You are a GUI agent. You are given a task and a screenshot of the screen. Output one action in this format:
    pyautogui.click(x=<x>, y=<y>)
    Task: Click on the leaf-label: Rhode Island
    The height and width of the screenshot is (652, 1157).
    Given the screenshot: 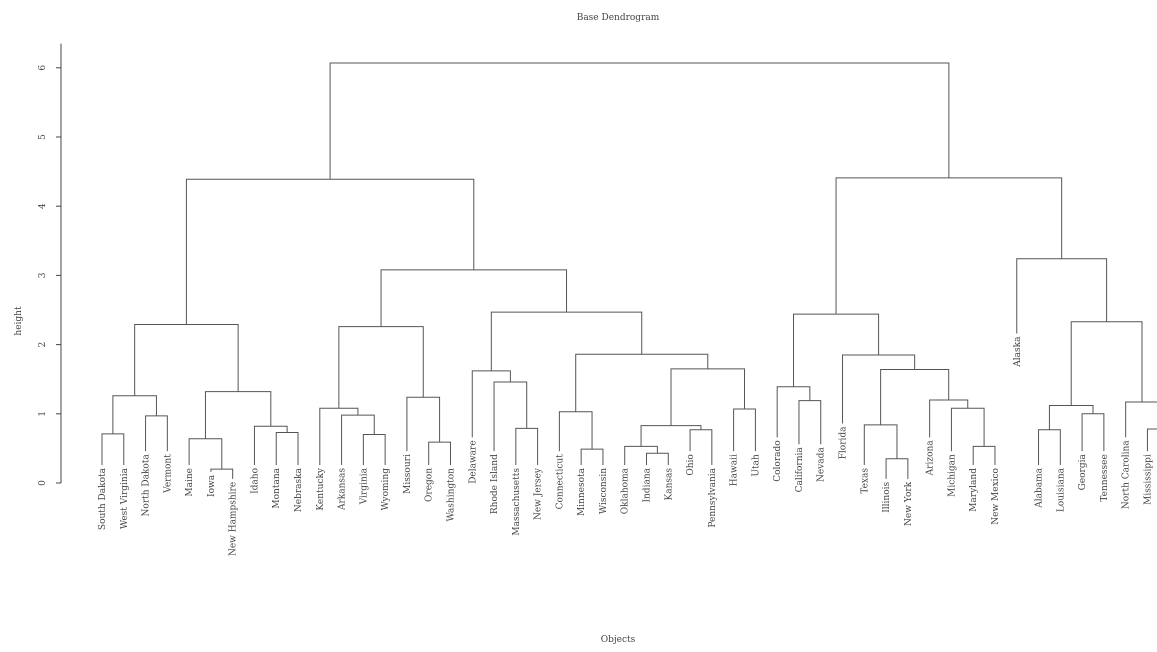 What is the action you would take?
    pyautogui.click(x=495, y=484)
    